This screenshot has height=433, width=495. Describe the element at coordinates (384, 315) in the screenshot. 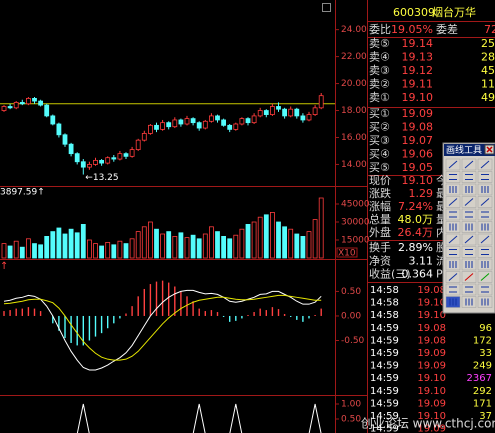

I see `tick-time: 14:58` at that location.